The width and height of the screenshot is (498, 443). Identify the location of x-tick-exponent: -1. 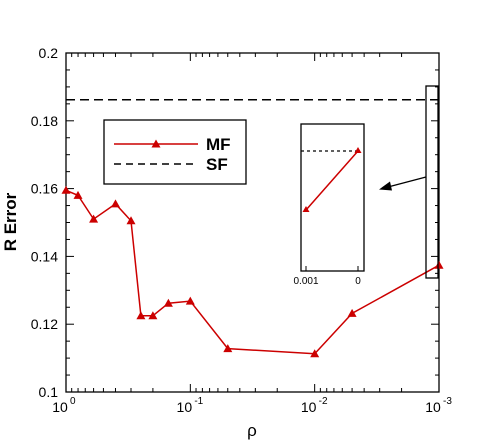
(198, 401).